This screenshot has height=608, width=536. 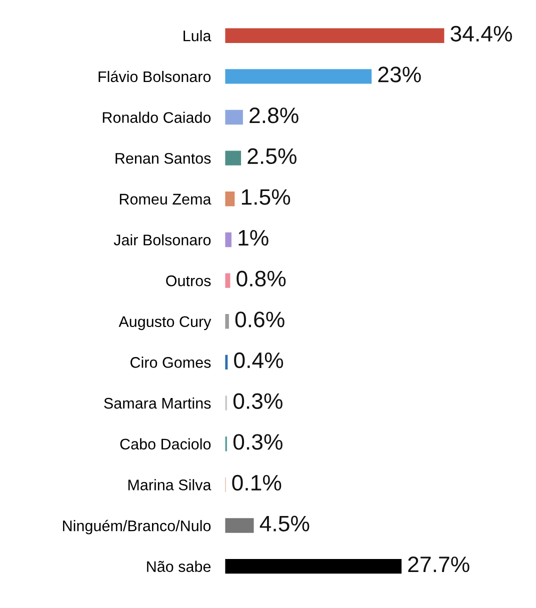 I want to click on data-label: 23%, so click(x=399, y=74).